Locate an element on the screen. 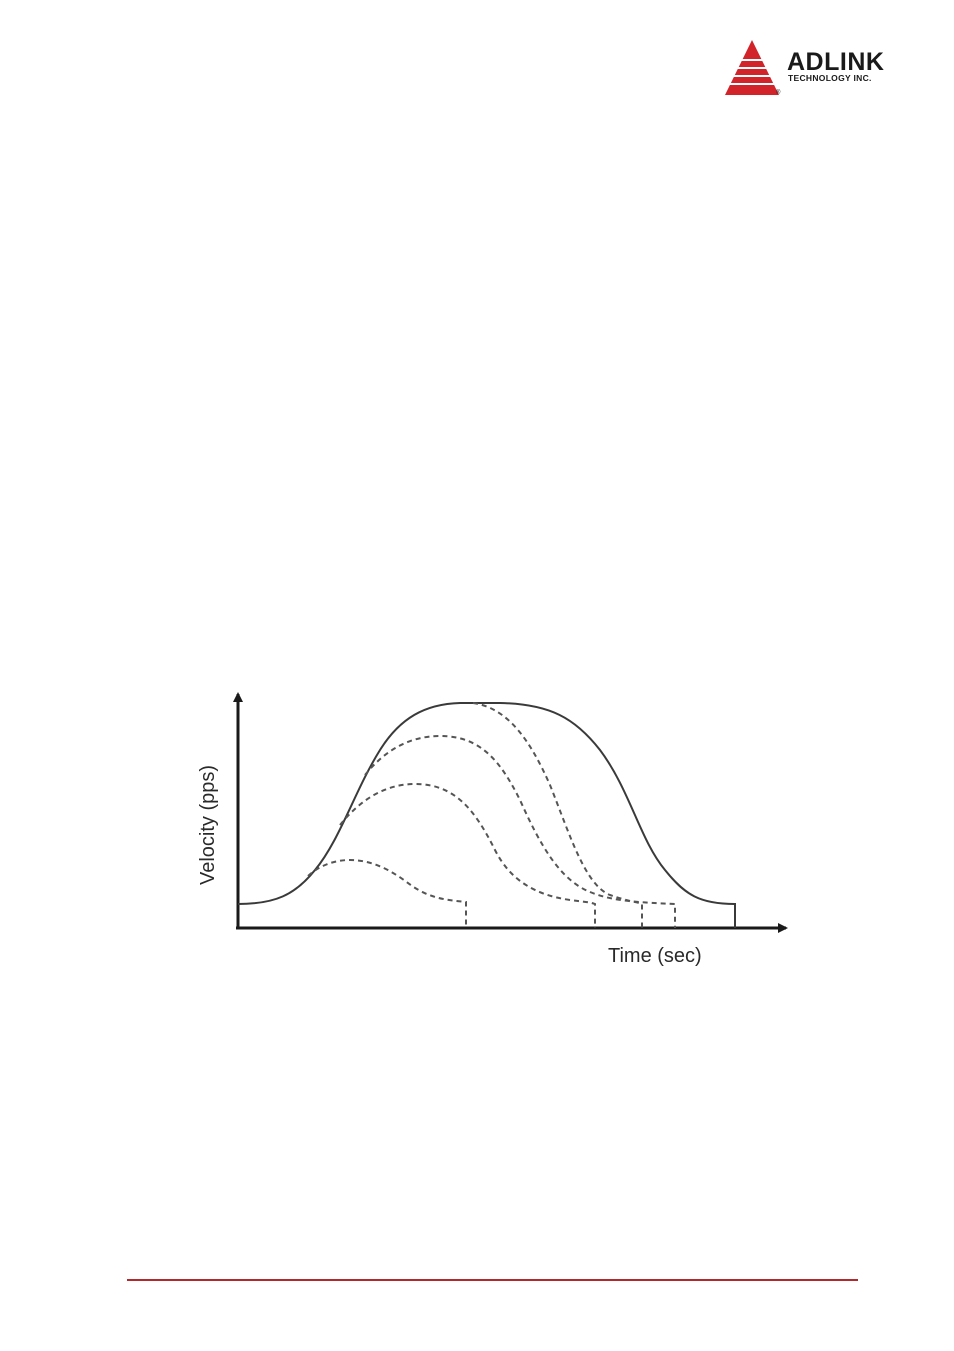  velocity-profile-figure: Time (sec) Velocity (pps) is located at coordinates (495, 830).